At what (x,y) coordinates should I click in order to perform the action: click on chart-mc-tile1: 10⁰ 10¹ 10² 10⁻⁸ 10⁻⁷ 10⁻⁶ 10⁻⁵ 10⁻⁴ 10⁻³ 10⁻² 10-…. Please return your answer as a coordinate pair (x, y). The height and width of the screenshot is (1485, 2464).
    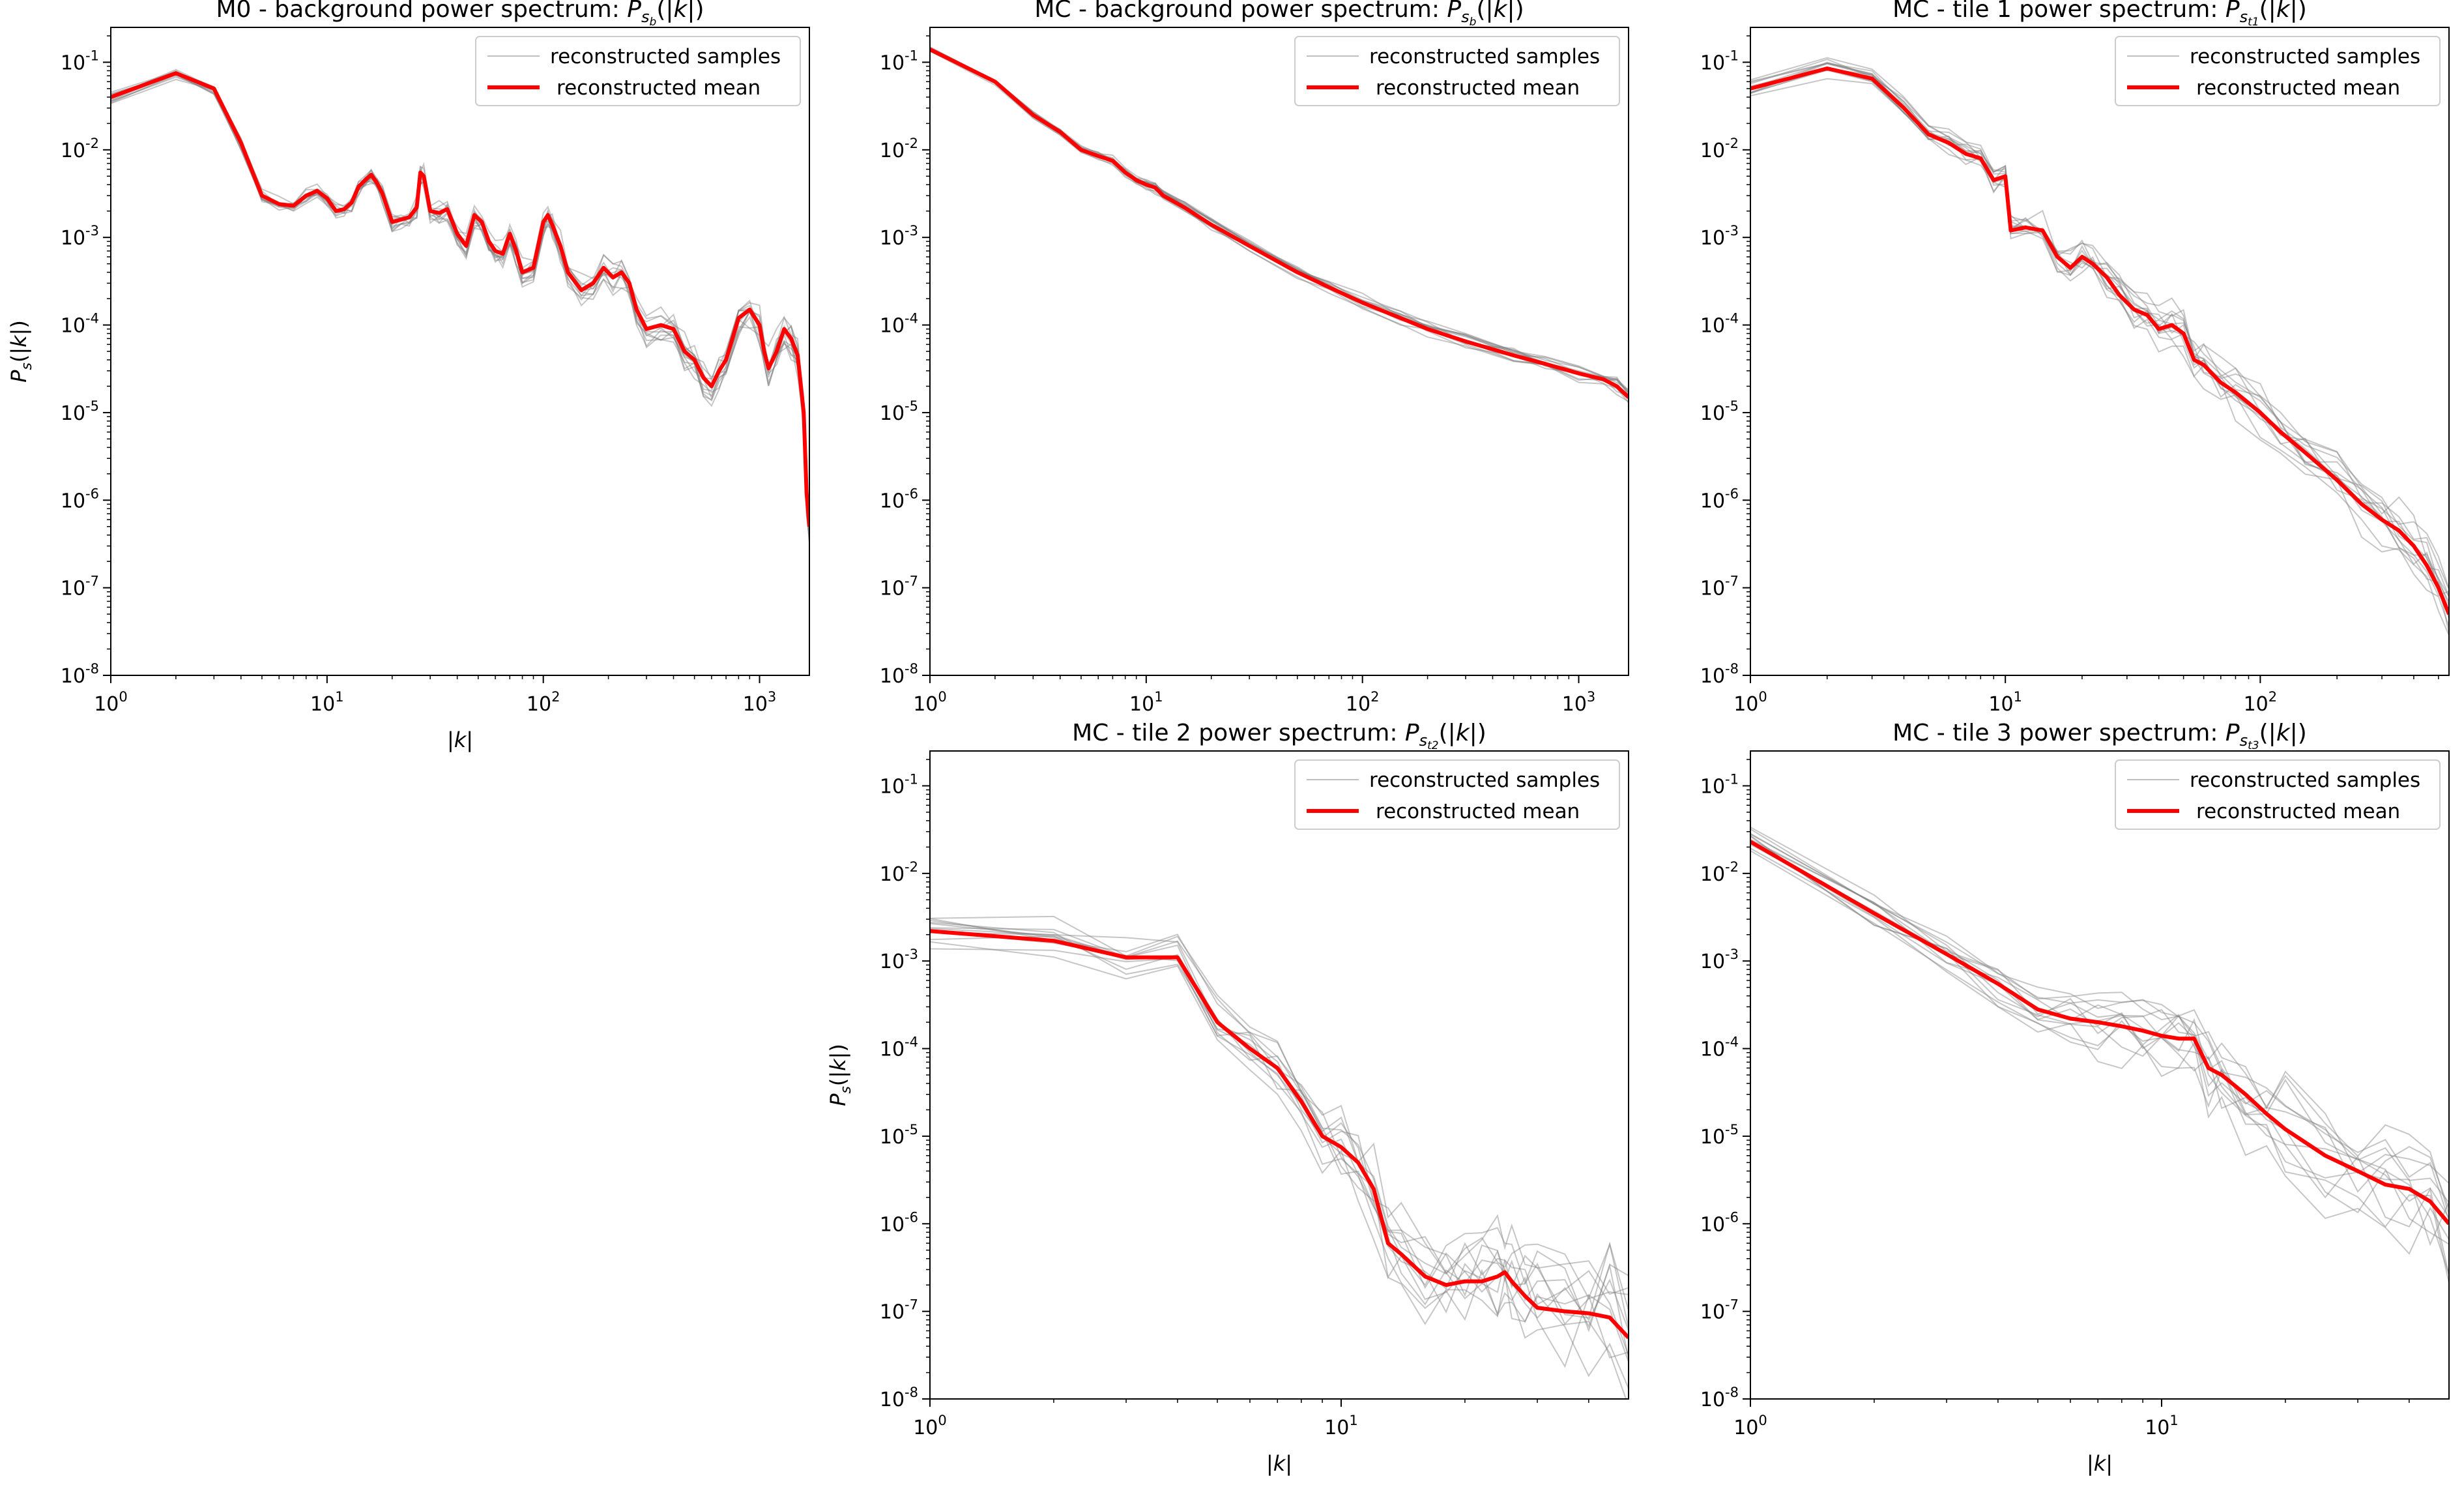
    Looking at the image, I should click on (2075, 358).